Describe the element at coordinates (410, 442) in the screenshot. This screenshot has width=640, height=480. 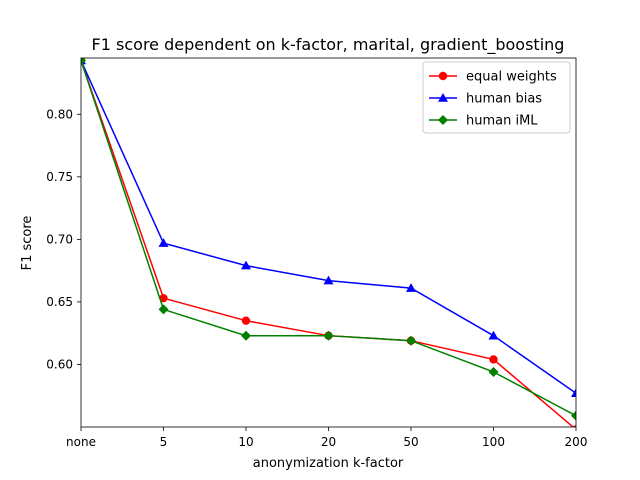
I see `x-tick-label-4: 50` at that location.